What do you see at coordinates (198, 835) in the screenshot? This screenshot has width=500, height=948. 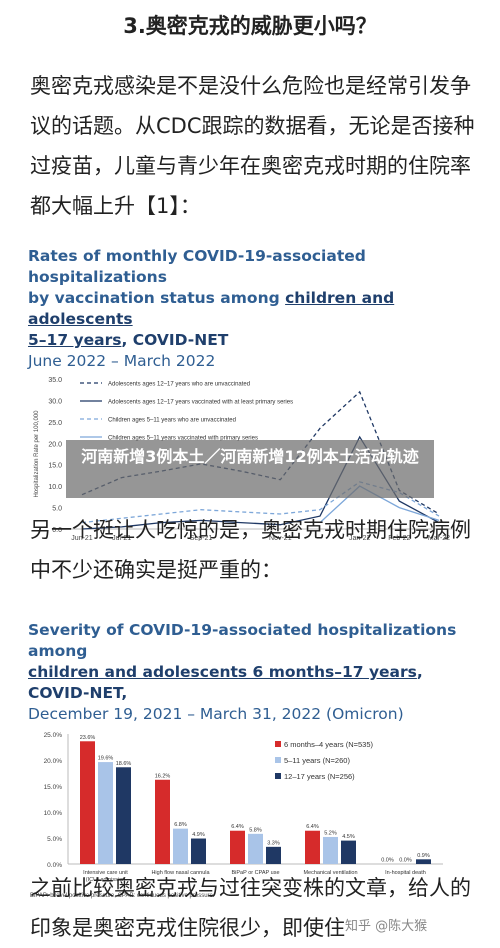 I see `bar-data-label: 4.9%` at bounding box center [198, 835].